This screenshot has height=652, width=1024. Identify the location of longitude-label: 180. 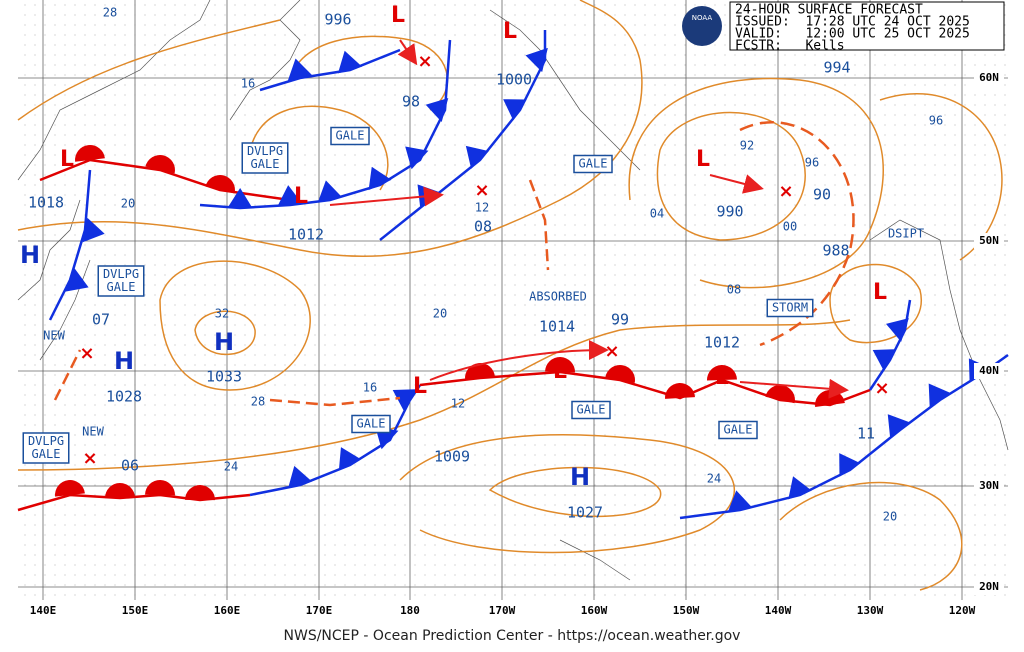
(410, 610).